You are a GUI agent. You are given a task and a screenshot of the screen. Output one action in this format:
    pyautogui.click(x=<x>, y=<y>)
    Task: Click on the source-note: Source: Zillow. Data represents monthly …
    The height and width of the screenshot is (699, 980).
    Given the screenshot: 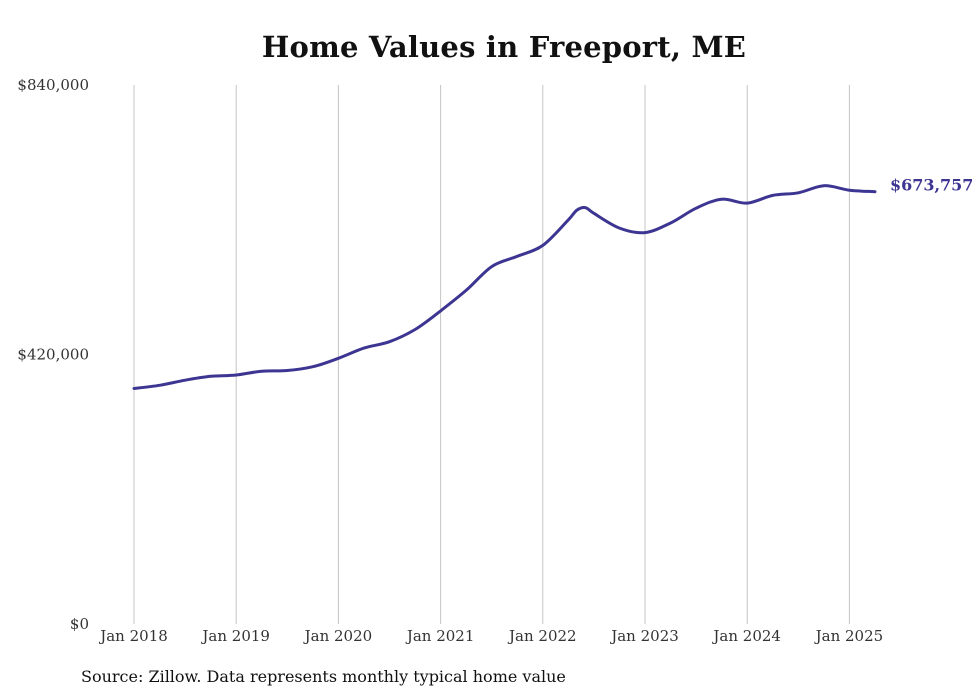 What is the action you would take?
    pyautogui.click(x=323, y=676)
    